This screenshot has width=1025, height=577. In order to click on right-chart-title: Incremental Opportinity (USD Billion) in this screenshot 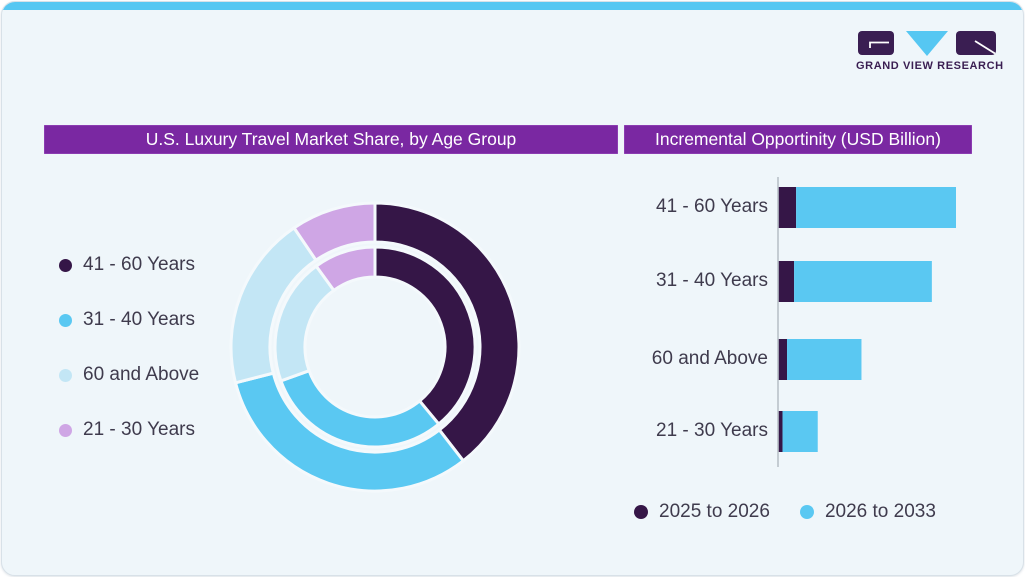, I will do `click(798, 139)`.